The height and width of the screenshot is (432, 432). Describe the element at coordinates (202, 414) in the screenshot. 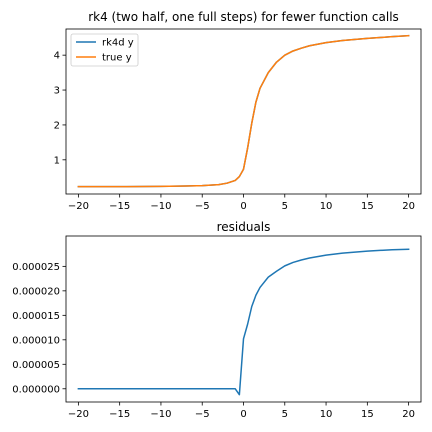

I see `bottom-x-tick-label: −5` at that location.